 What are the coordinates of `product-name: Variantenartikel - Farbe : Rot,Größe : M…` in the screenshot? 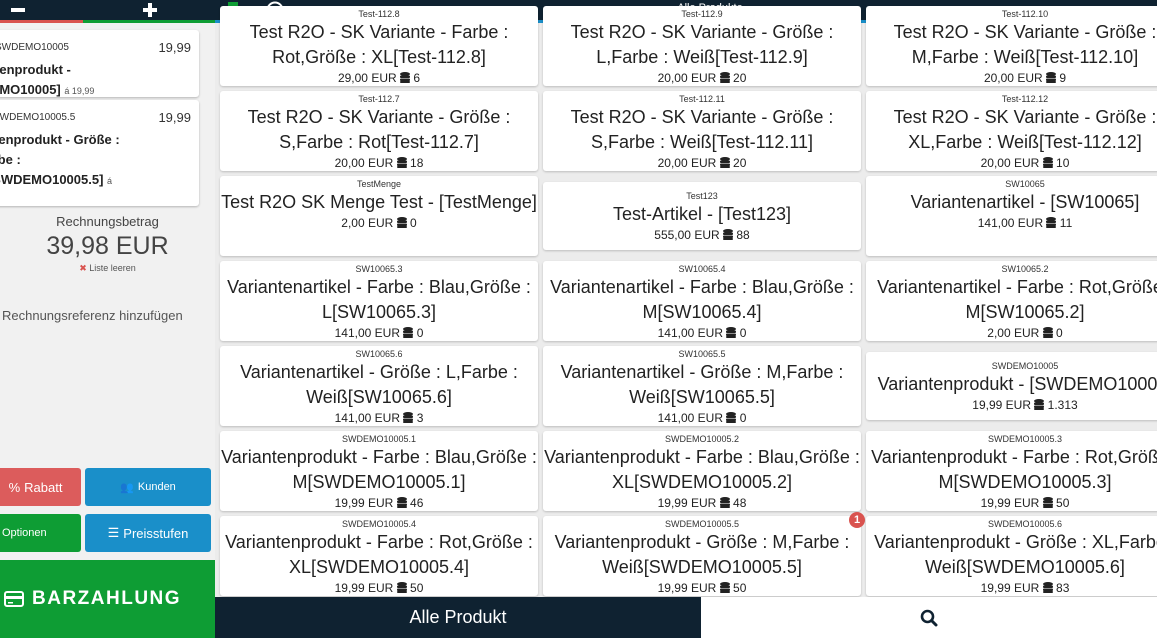 It's located at (1017, 299).